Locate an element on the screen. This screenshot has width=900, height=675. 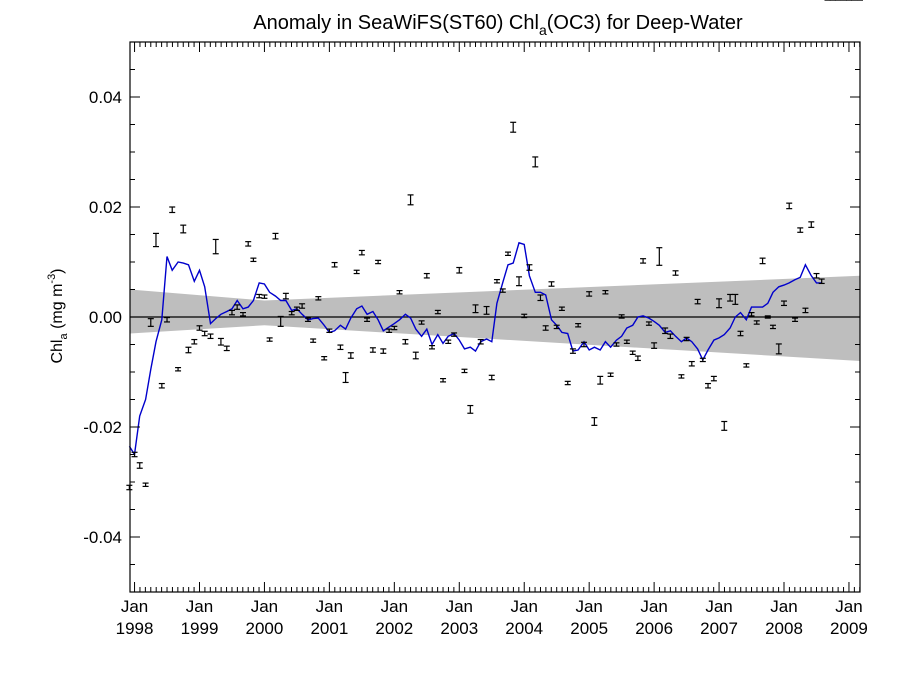
x-tick-year: 2003 is located at coordinates (459, 628).